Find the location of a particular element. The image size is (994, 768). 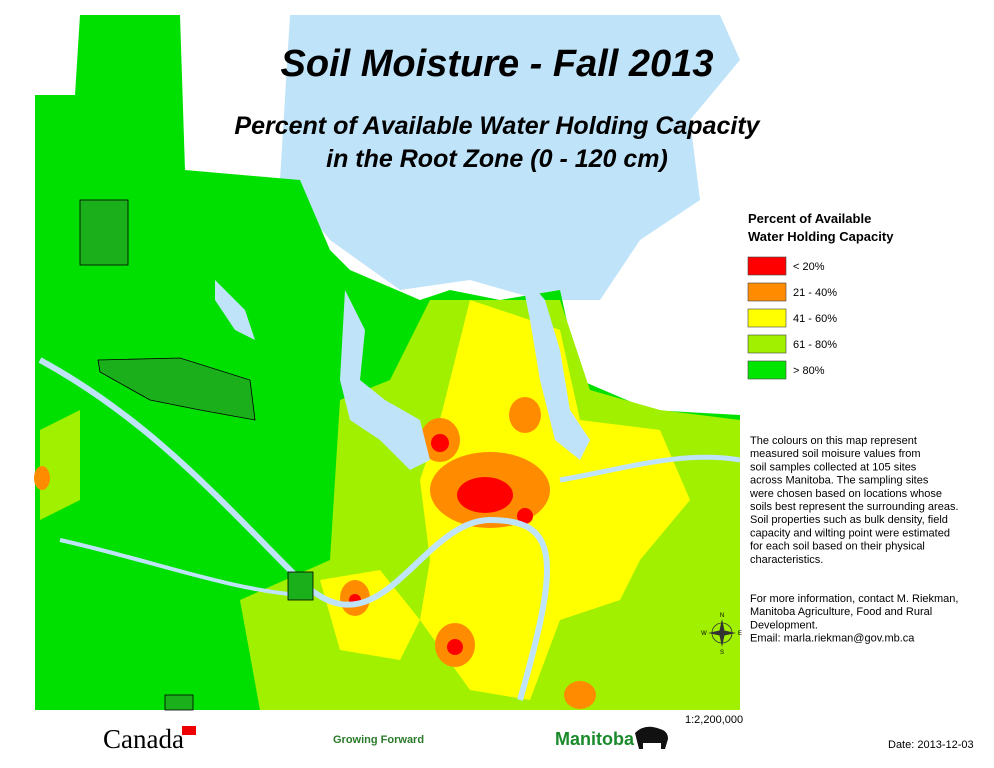

description-line: across Manitoba. The sampling sites is located at coordinates (839, 481).